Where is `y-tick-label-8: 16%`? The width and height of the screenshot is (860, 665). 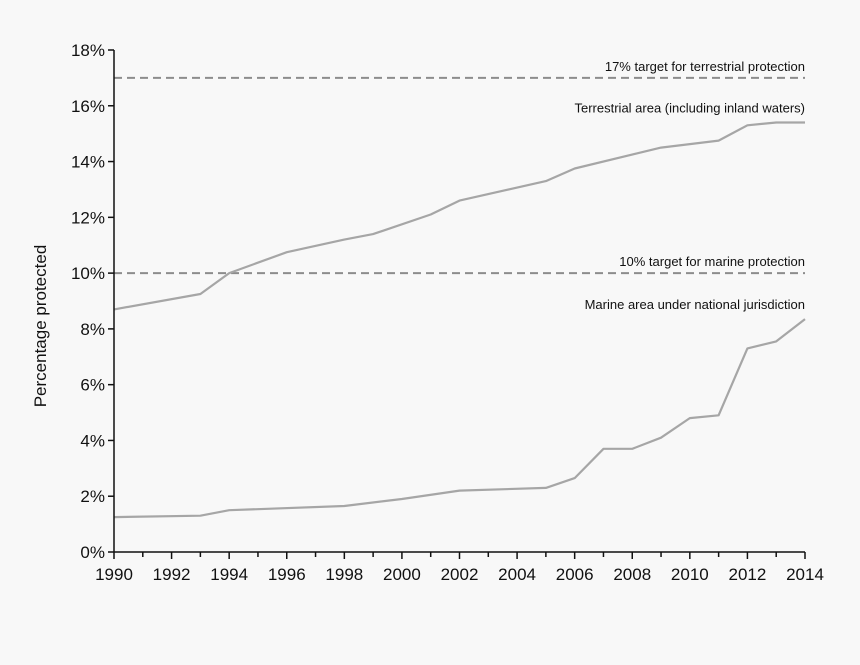 y-tick-label-8: 16% is located at coordinates (88, 106).